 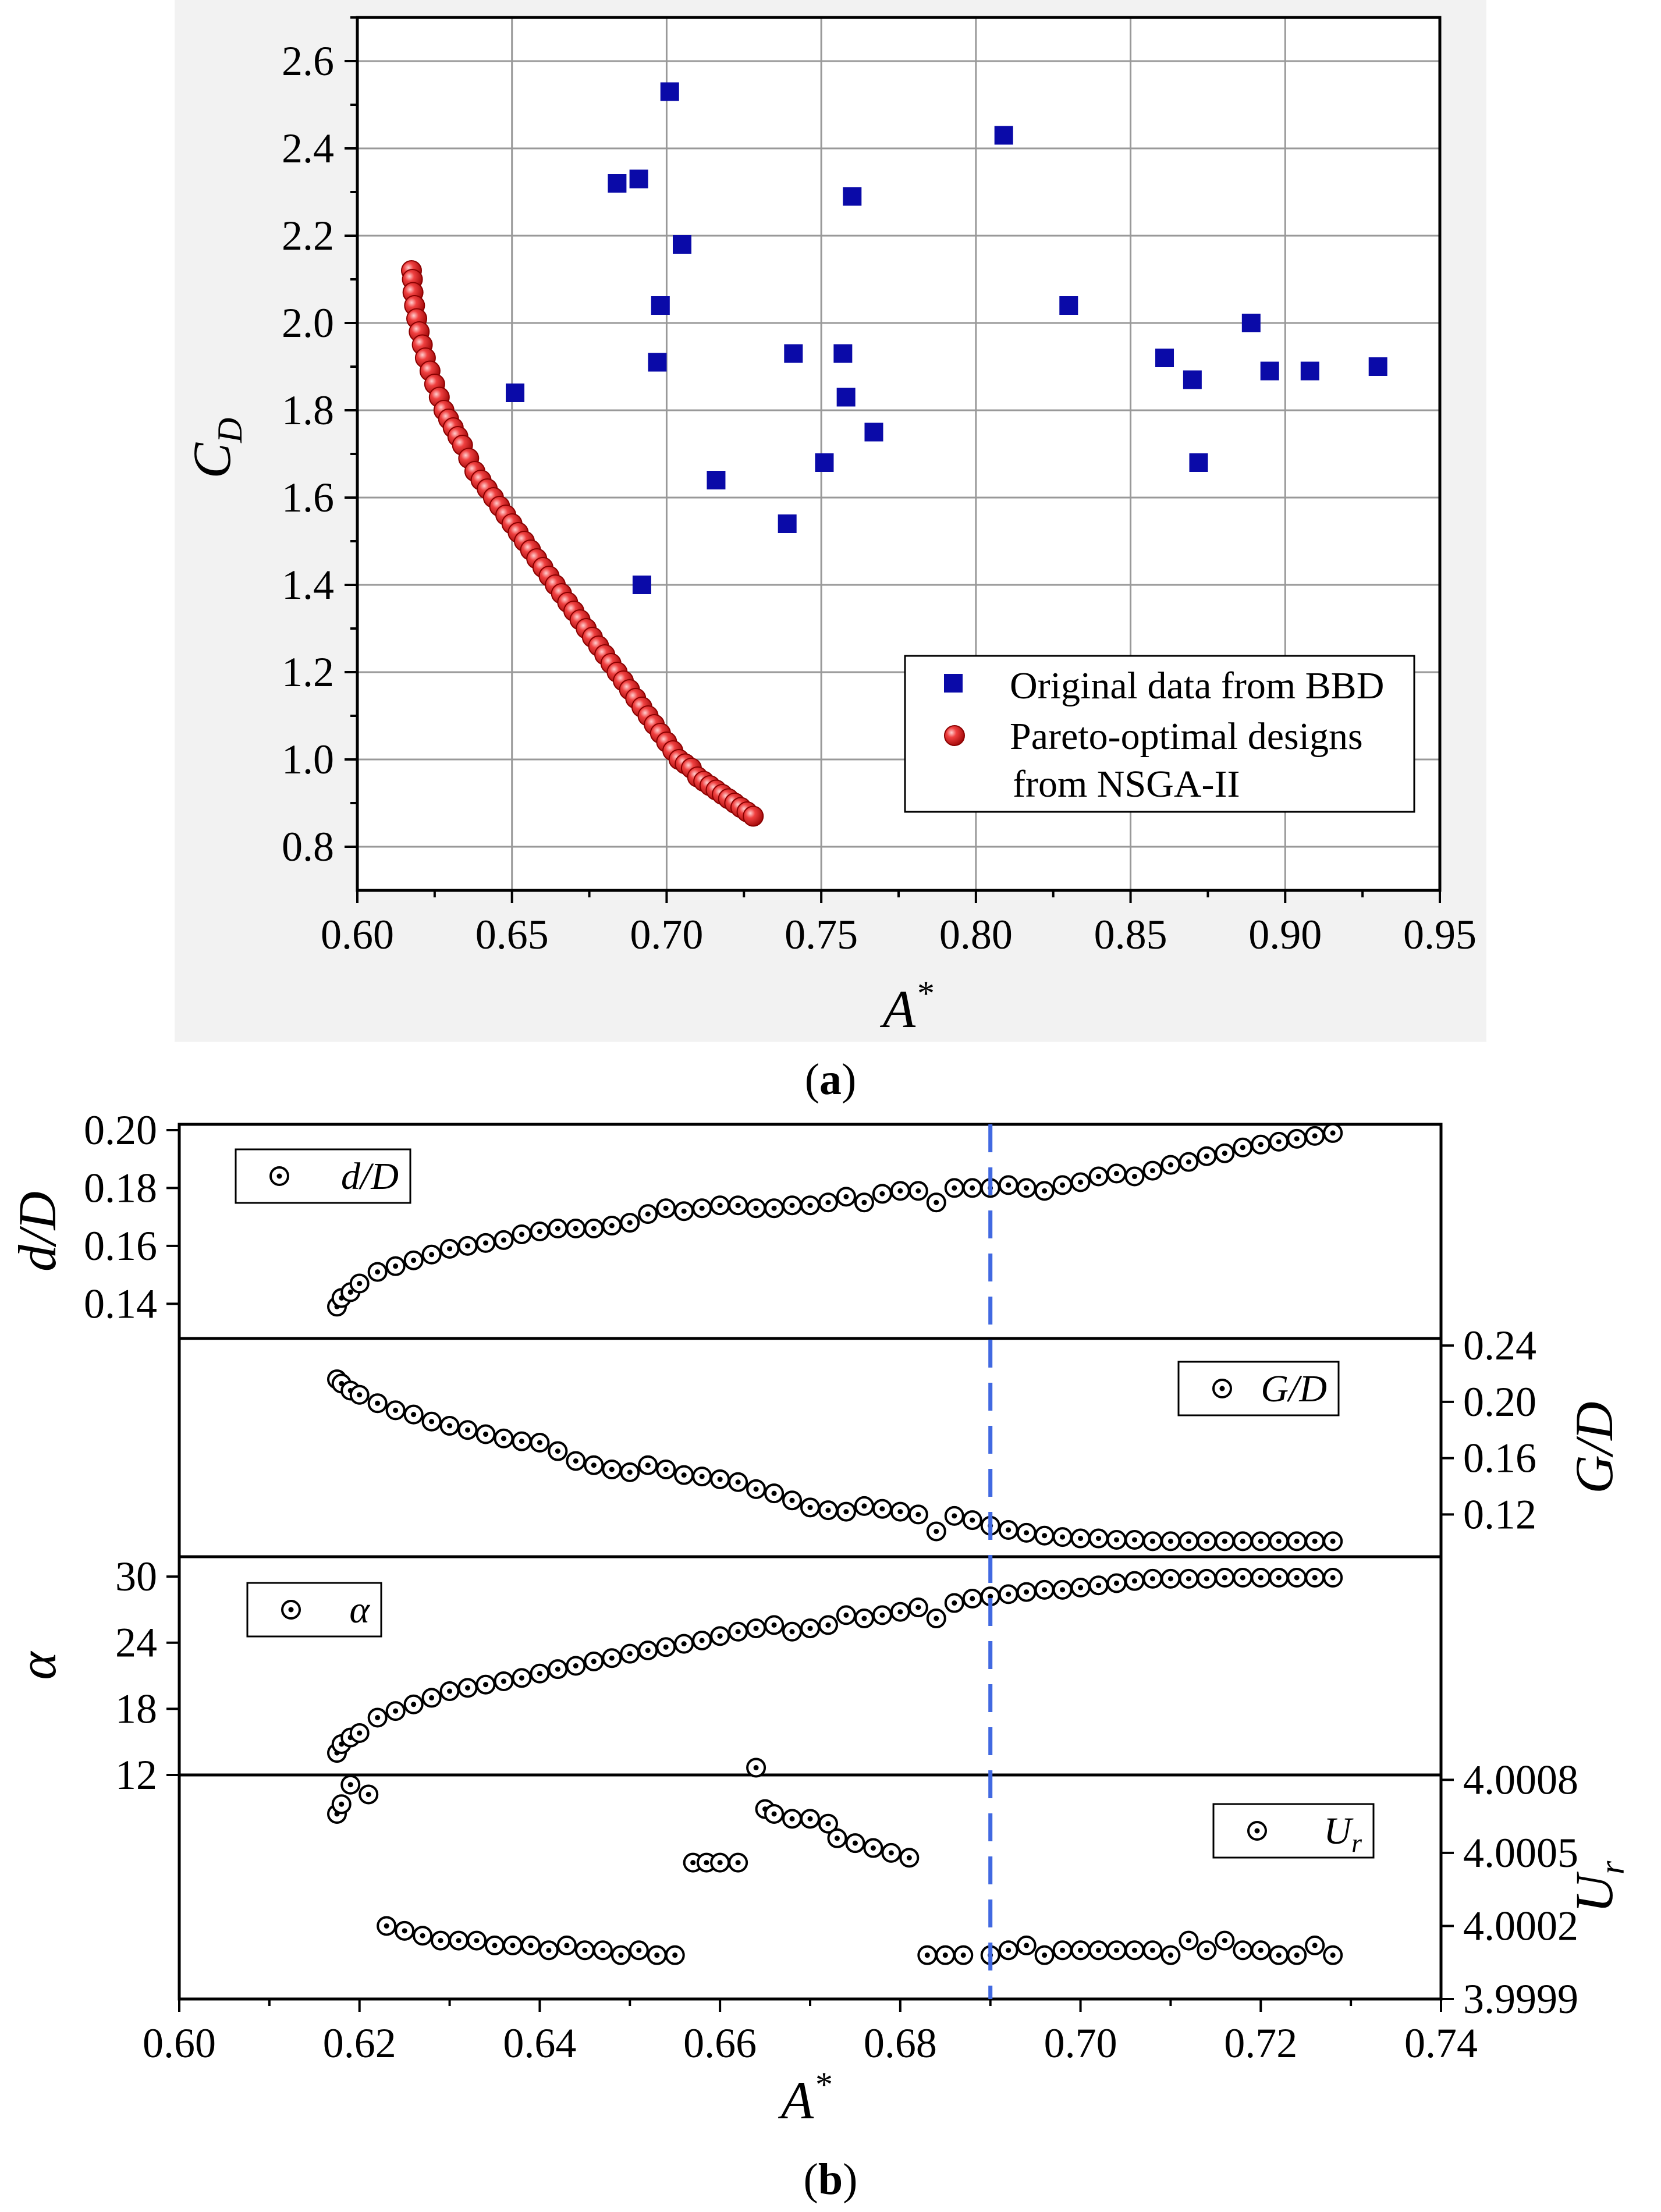 I want to click on panel-a-y-axis-title: CD, so click(x=215, y=448).